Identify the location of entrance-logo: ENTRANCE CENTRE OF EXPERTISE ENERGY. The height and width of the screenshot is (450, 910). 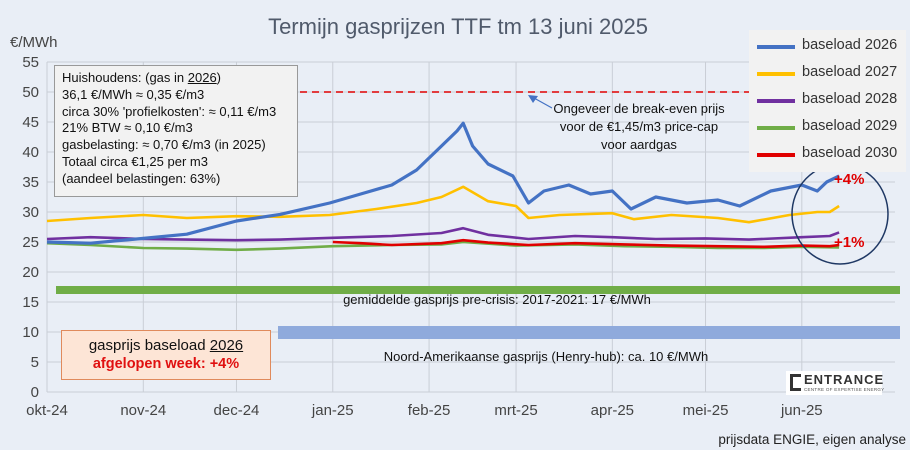
(835, 383).